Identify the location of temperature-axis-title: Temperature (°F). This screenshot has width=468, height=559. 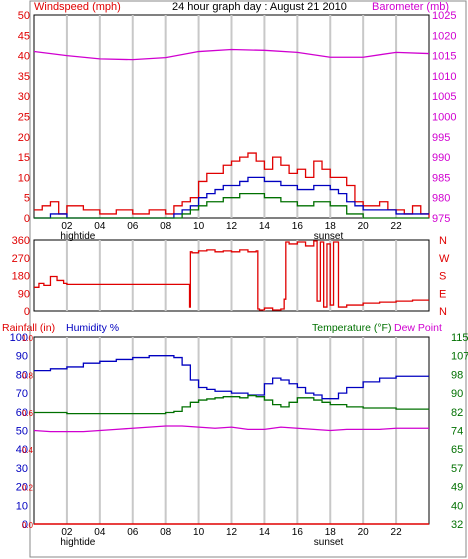
(351, 328).